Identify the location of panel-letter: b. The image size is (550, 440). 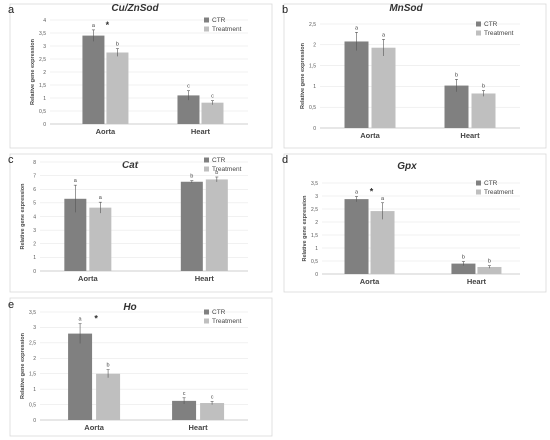
(285, 10).